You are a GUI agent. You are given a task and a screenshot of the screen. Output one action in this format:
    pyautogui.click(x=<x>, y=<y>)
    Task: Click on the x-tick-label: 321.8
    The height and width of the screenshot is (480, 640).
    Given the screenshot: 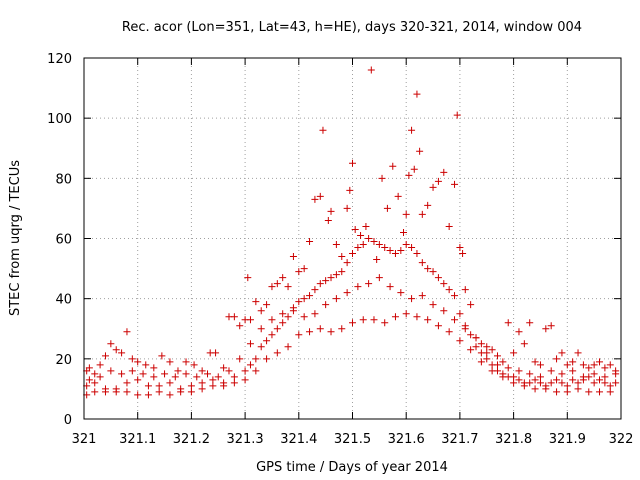 What is the action you would take?
    pyautogui.click(x=513, y=439)
    